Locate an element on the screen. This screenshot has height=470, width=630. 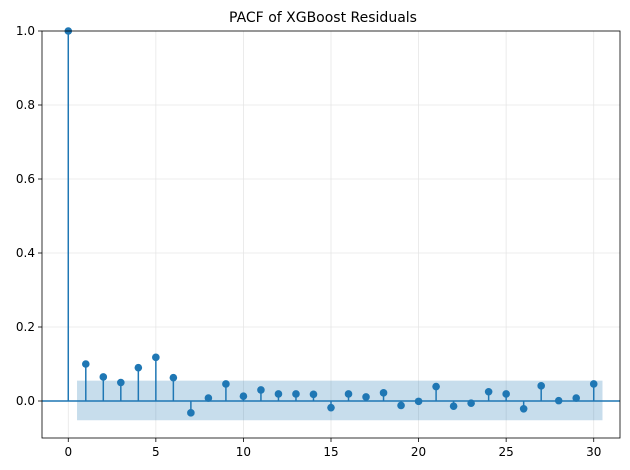
y-tick-label: 0.4 is located at coordinates (25, 253).